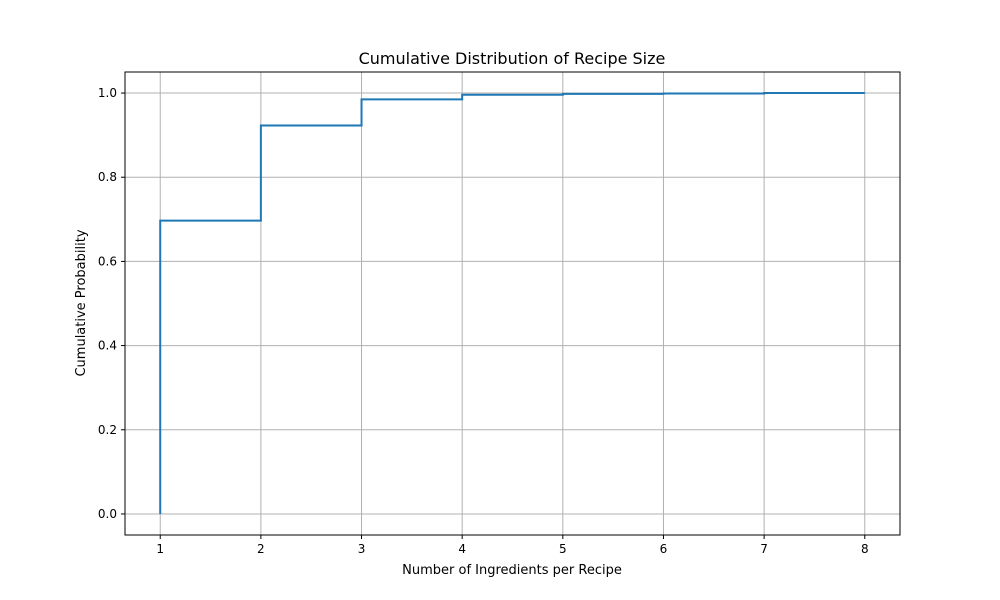  What do you see at coordinates (107, 177) in the screenshot?
I see `y-tick-label: 0.8` at bounding box center [107, 177].